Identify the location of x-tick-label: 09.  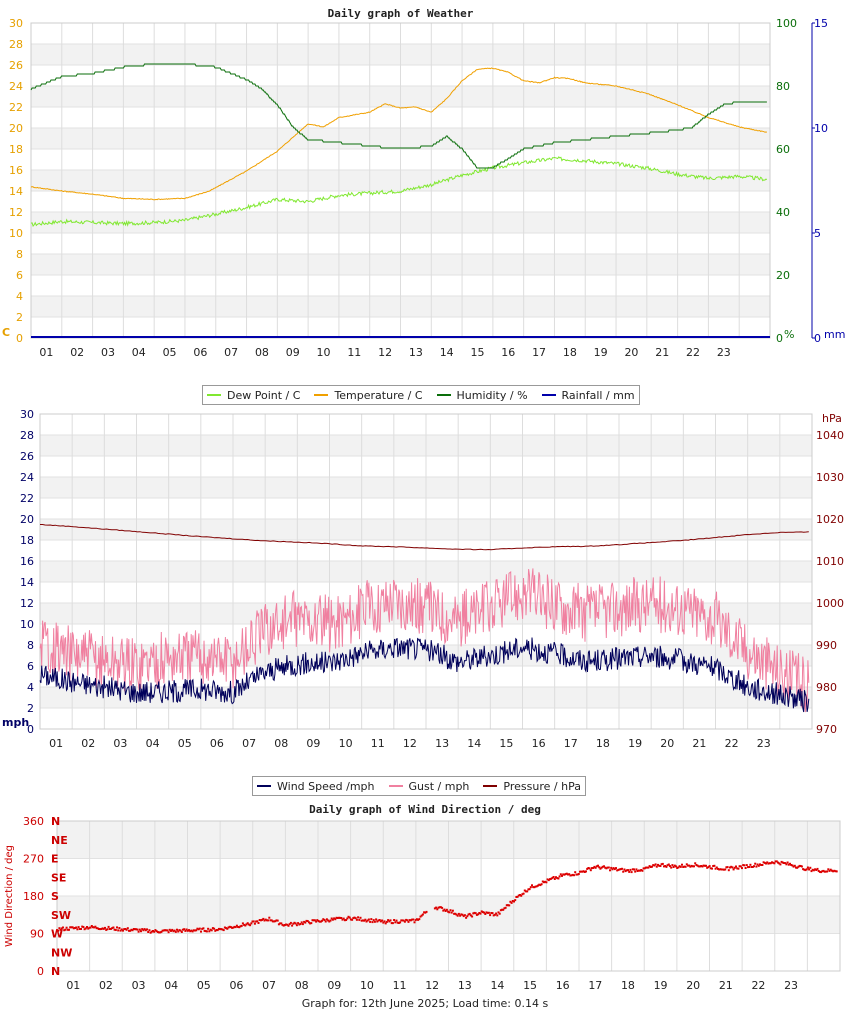
(334, 985).